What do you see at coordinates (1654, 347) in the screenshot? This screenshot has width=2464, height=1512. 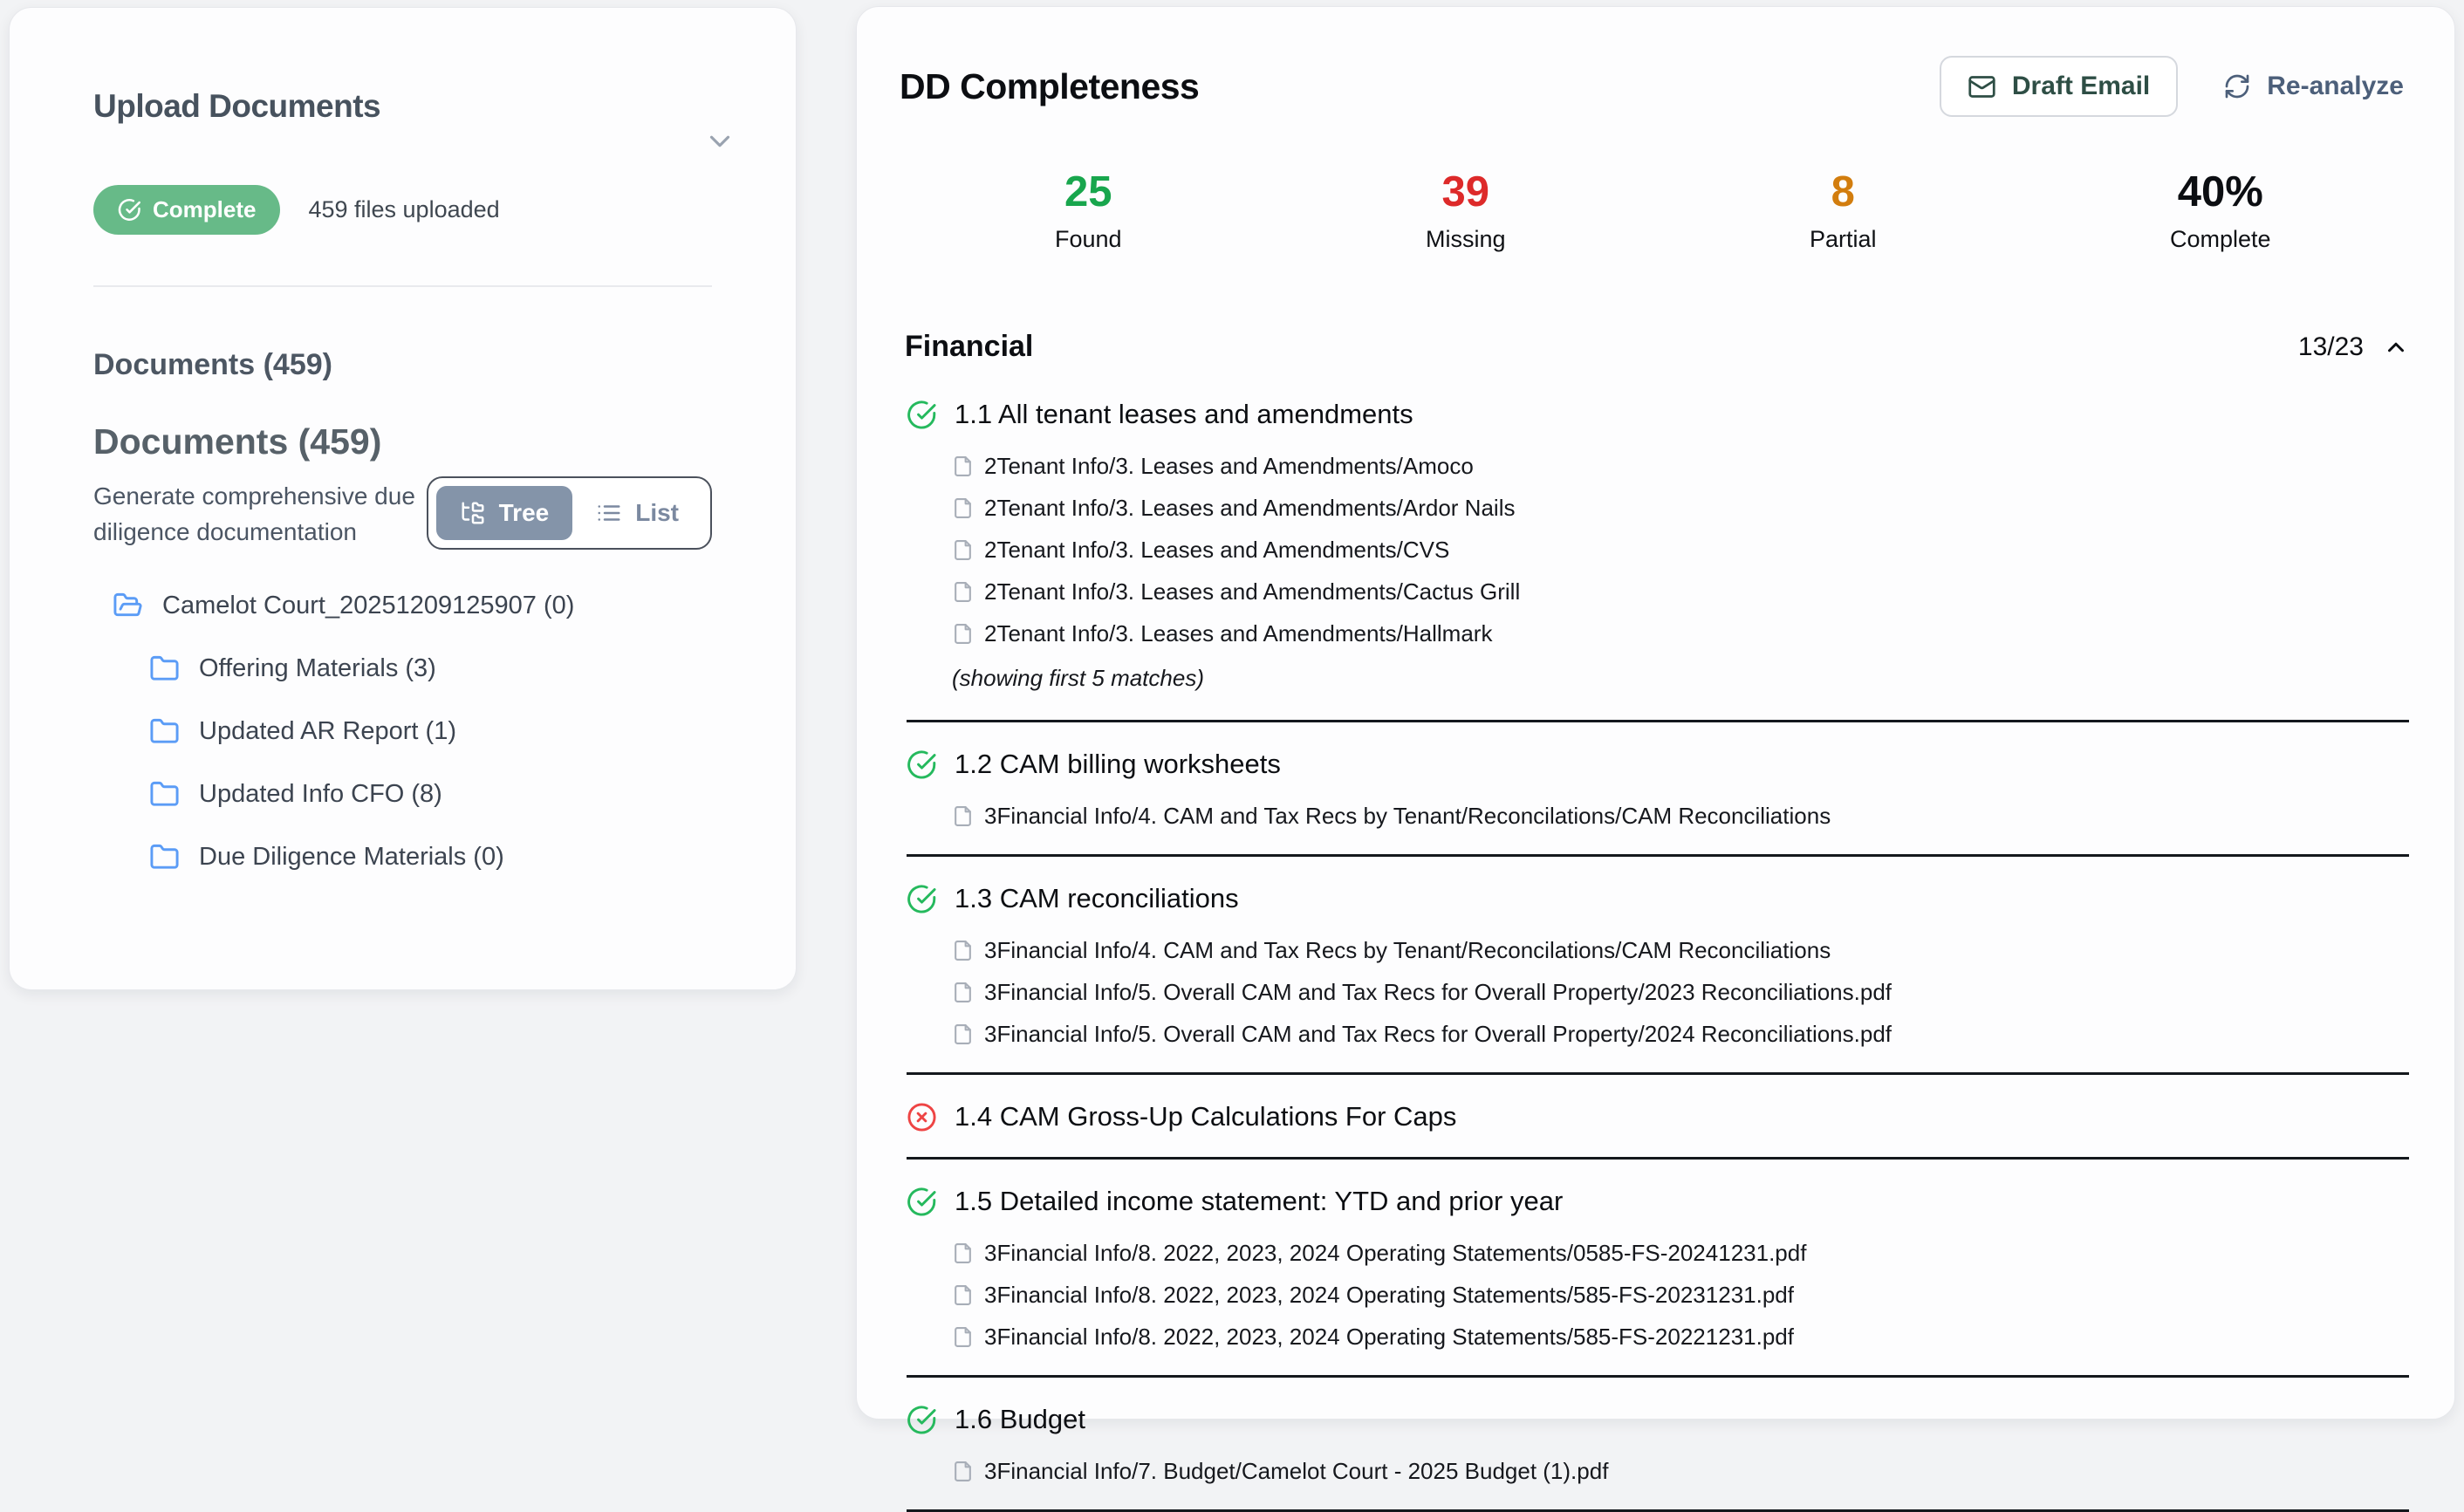 I see `section-header-financial: Financial 13/23` at bounding box center [1654, 347].